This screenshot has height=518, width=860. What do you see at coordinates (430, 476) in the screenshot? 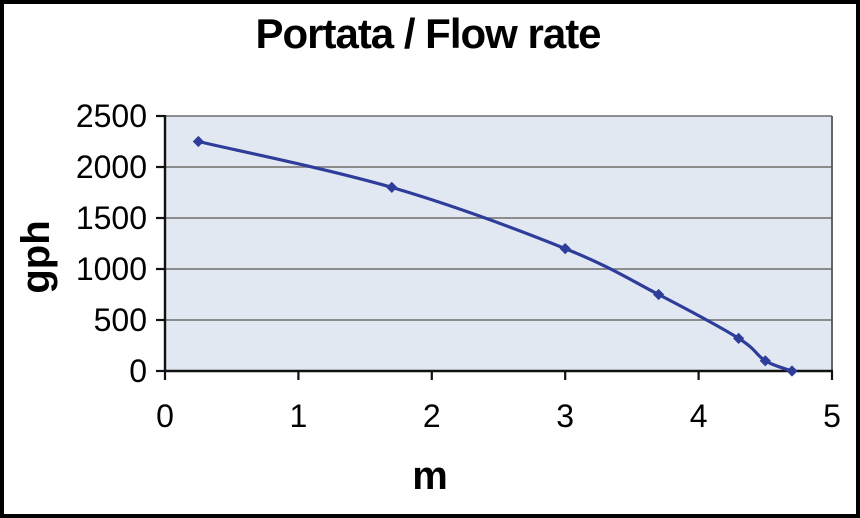
I see `x-axis-label: m` at bounding box center [430, 476].